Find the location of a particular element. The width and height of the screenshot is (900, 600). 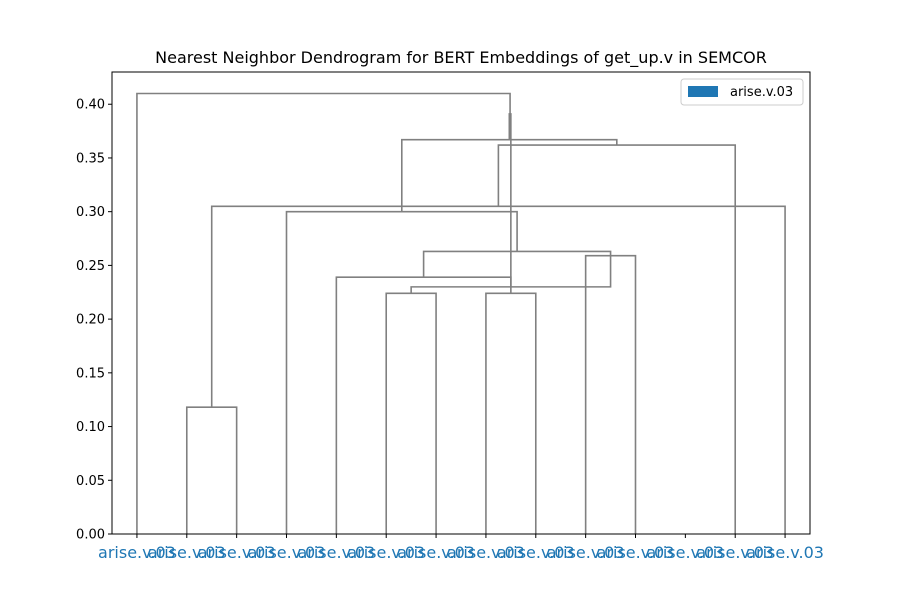

y-tick-label: 0.05 is located at coordinates (90, 481).